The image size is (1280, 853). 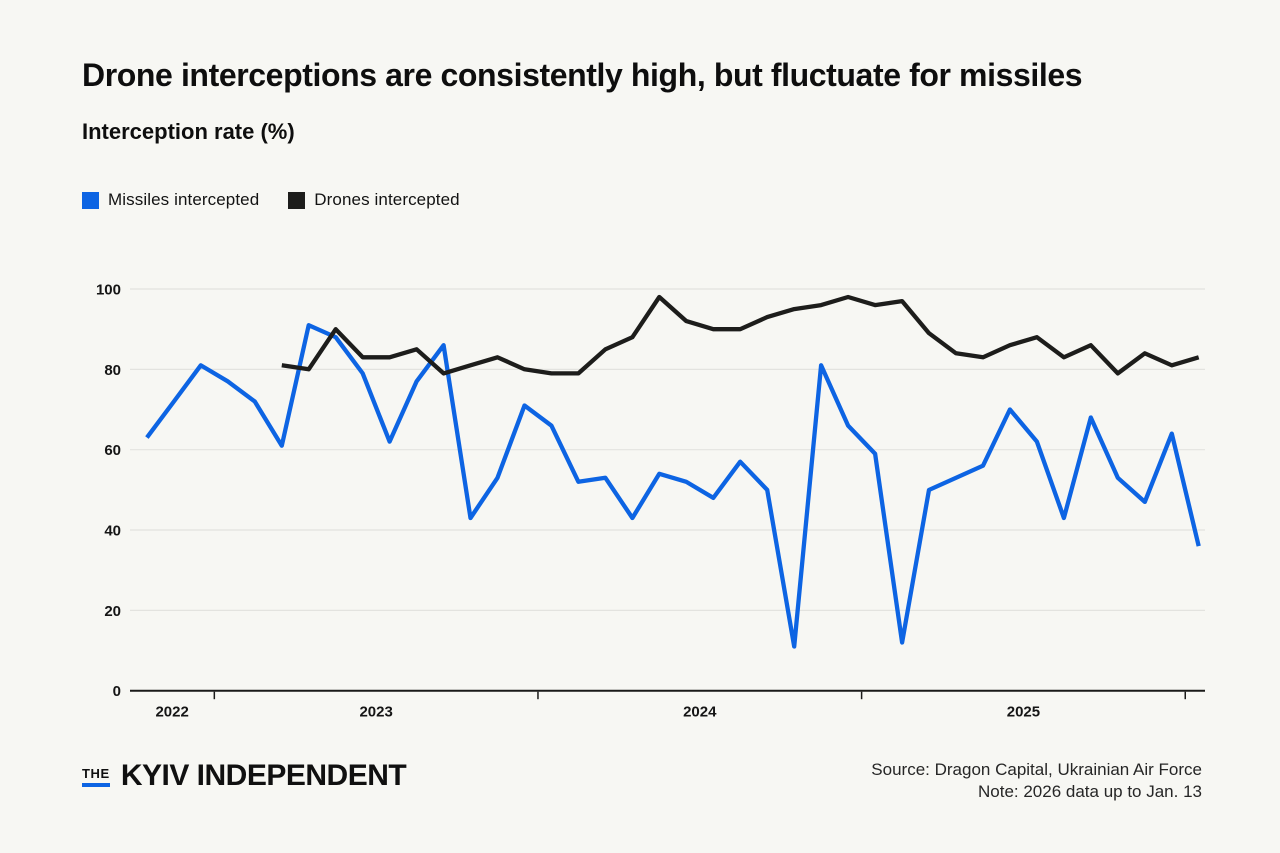 I want to click on logo-the-block: THE, so click(x=96, y=777).